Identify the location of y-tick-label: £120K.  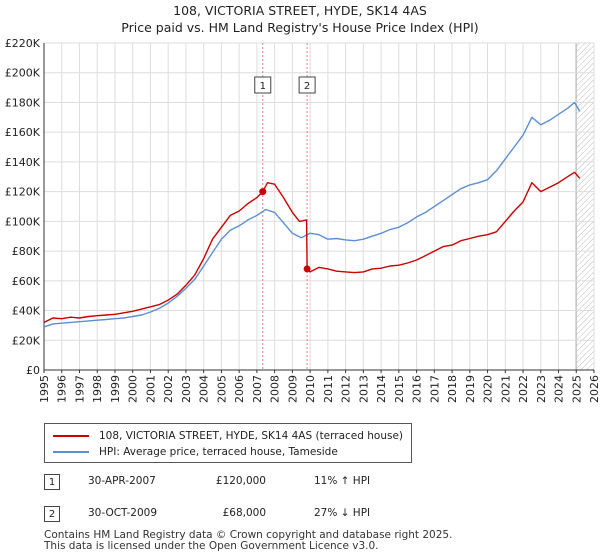
(23, 192).